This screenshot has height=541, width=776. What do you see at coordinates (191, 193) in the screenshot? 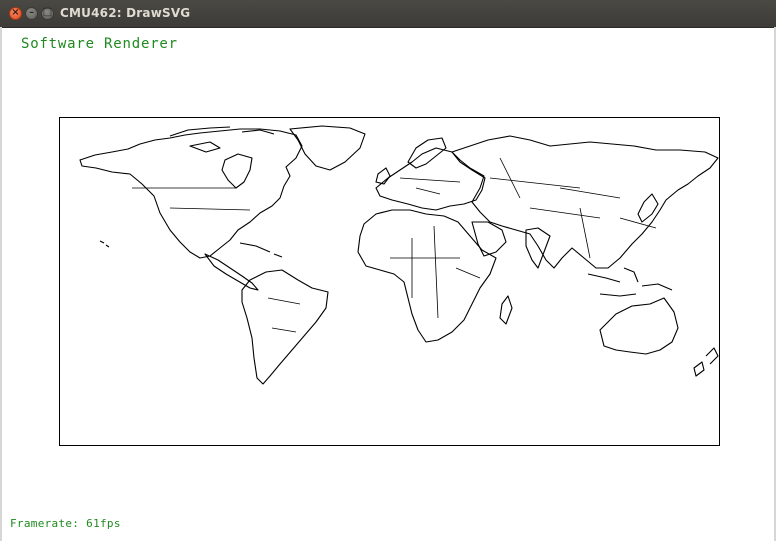
I see `north-america-outline` at bounding box center [191, 193].